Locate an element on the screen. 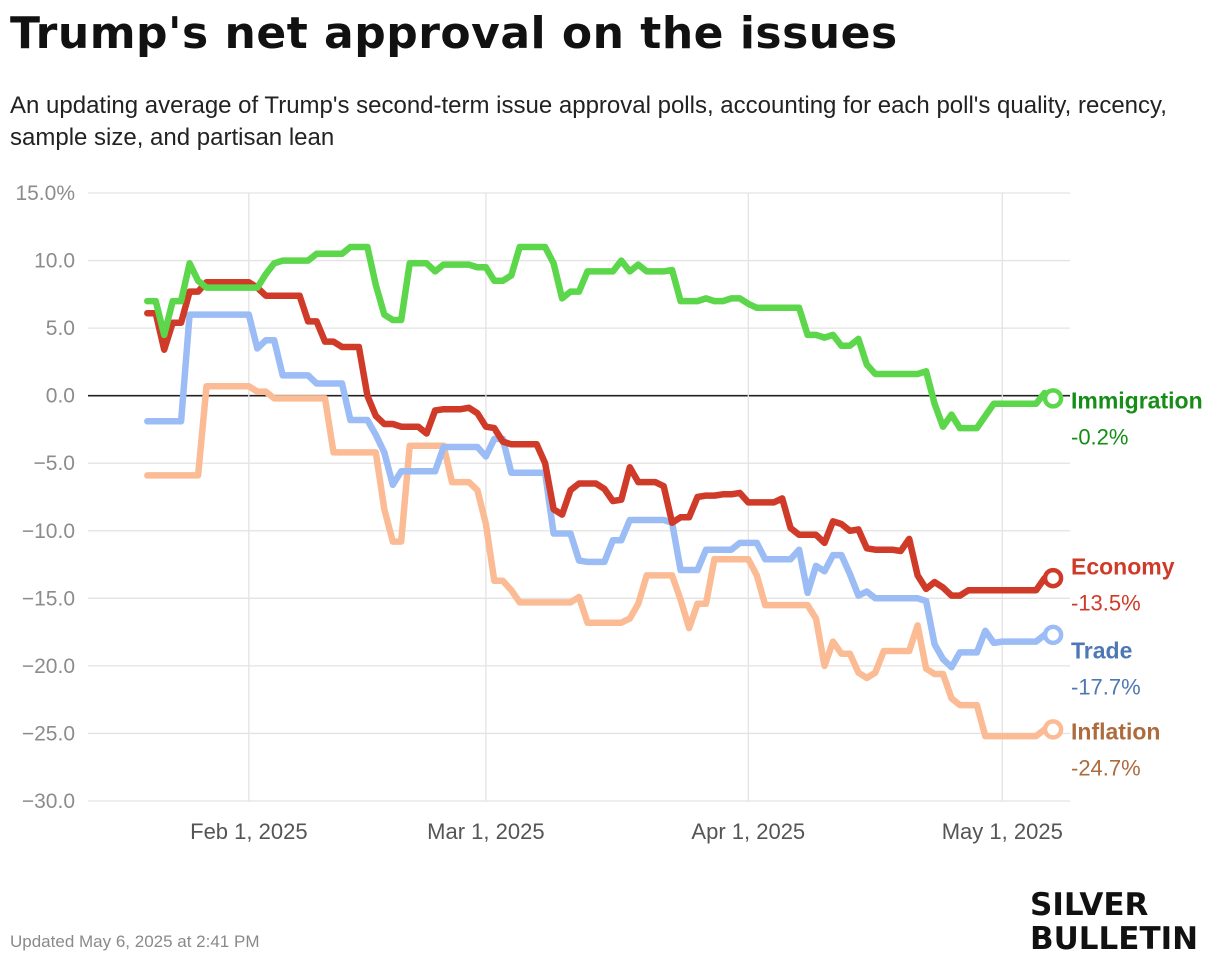  series-label-economy: Economy is located at coordinates (1123, 567).